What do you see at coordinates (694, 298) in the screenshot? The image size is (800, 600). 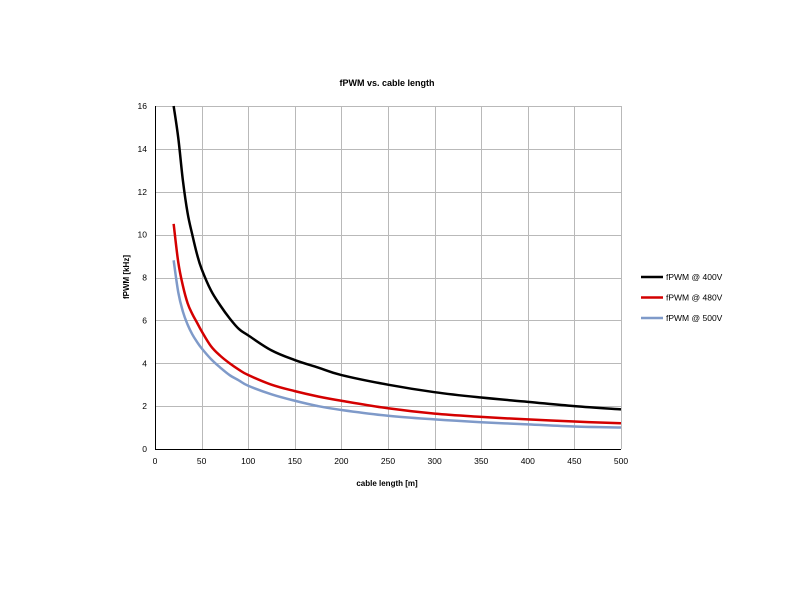 I see `legend-label-1: fPWM @ 480V` at bounding box center [694, 298].